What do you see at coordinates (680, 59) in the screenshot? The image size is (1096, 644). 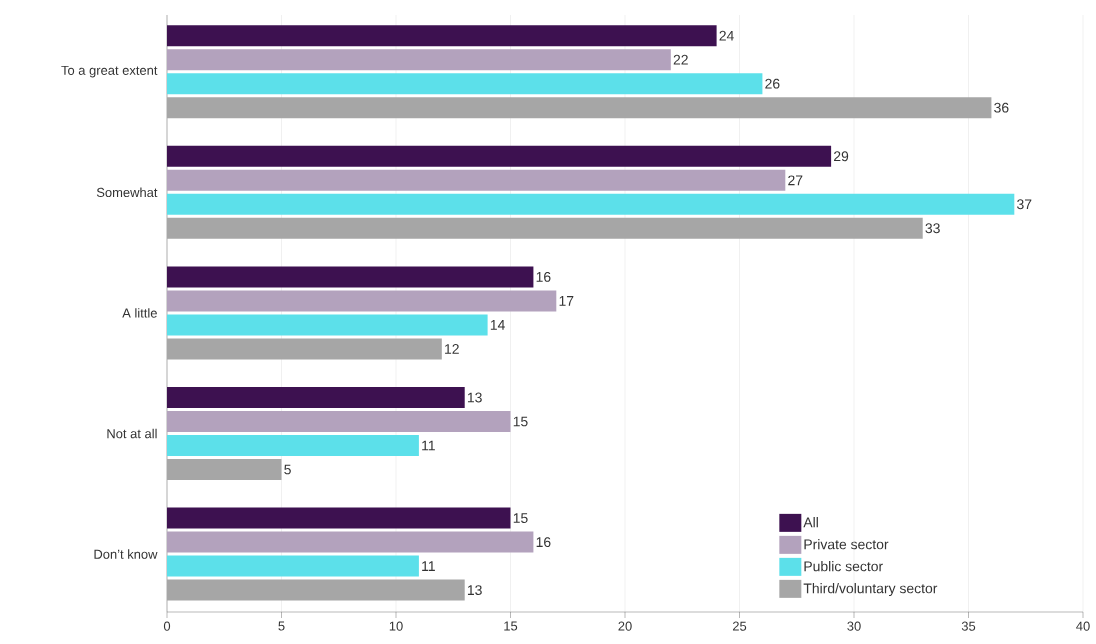 I see `data-label: 22` at bounding box center [680, 59].